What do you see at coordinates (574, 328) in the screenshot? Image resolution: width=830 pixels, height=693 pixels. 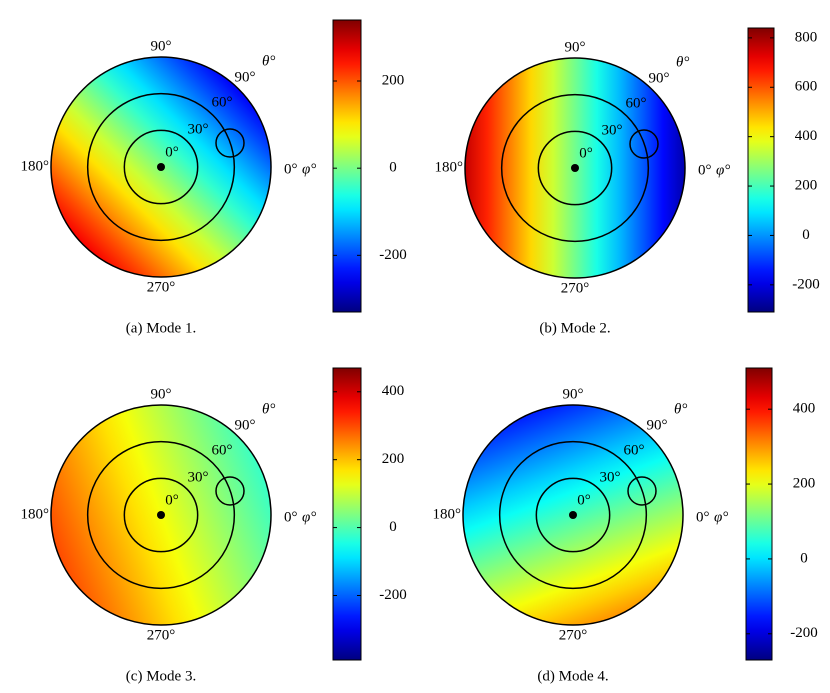 I see `caption: (b) Mode 2.` at bounding box center [574, 328].